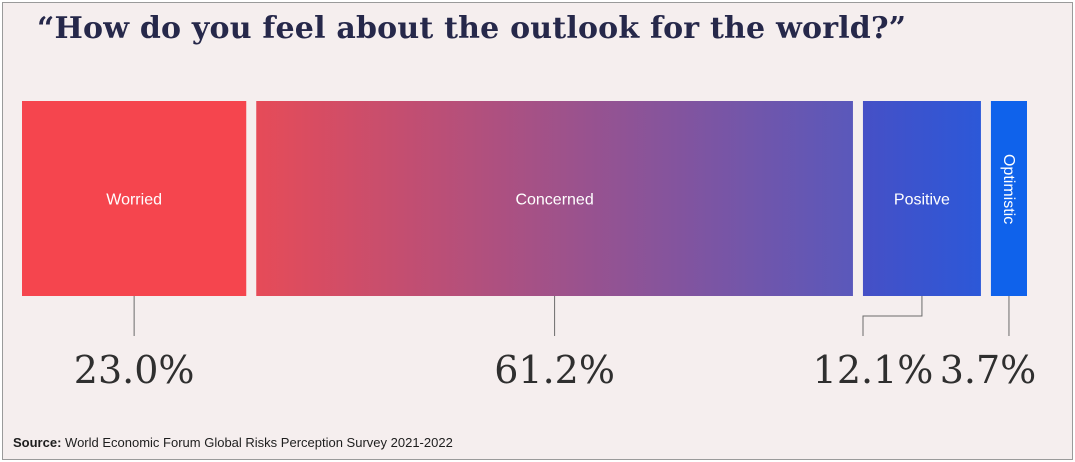  I want to click on bar-worried, so click(134, 198).